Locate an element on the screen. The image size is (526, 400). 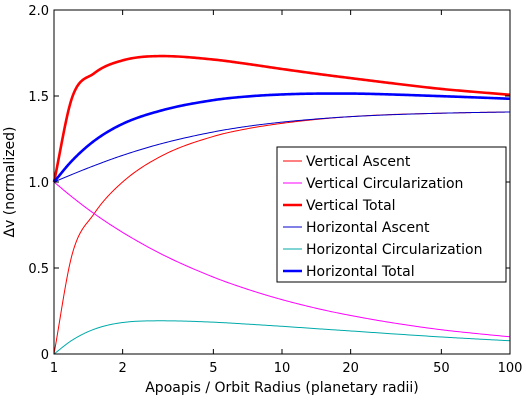
x-tick-label: 10 is located at coordinates (282, 368).